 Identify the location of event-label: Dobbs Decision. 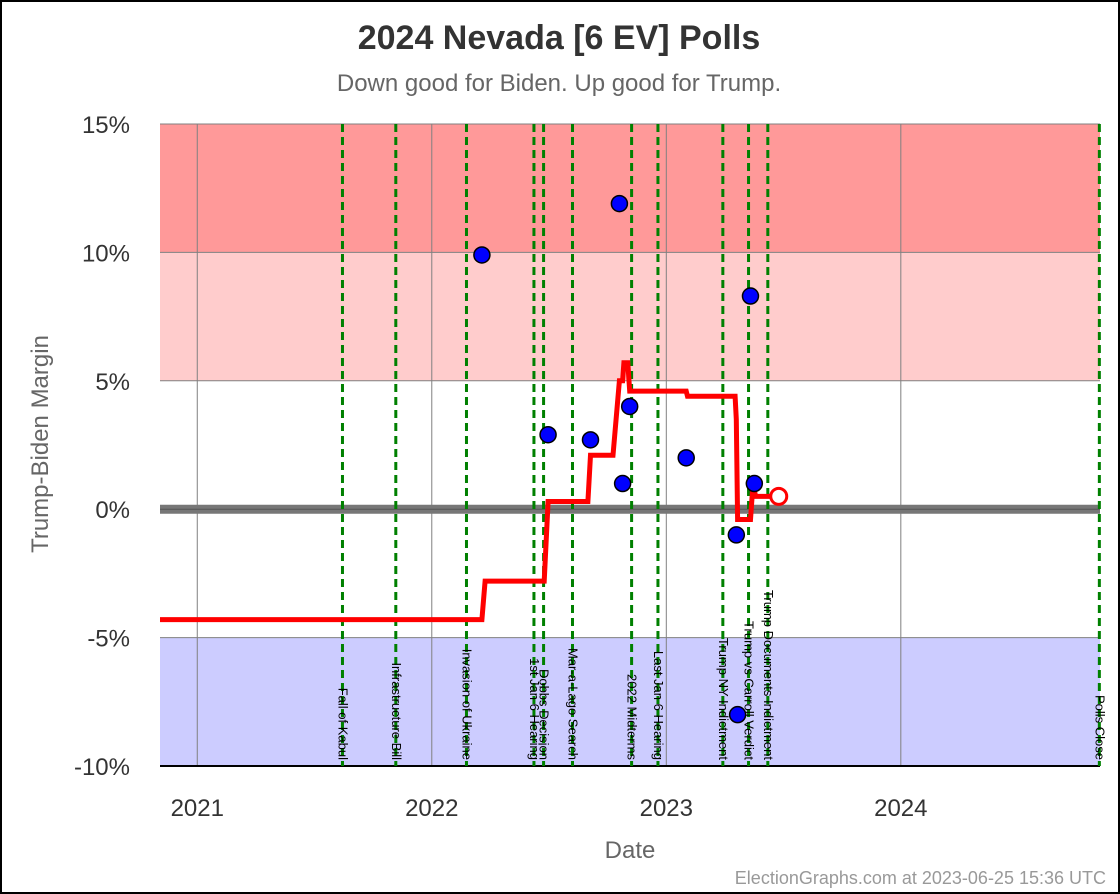
(544, 714).